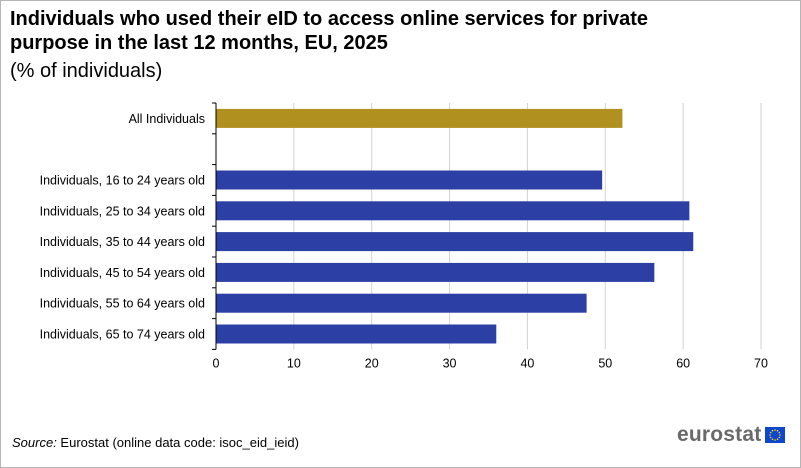 Image resolution: width=801 pixels, height=468 pixels. Describe the element at coordinates (719, 434) in the screenshot. I see `logo-text: eurostat` at that location.